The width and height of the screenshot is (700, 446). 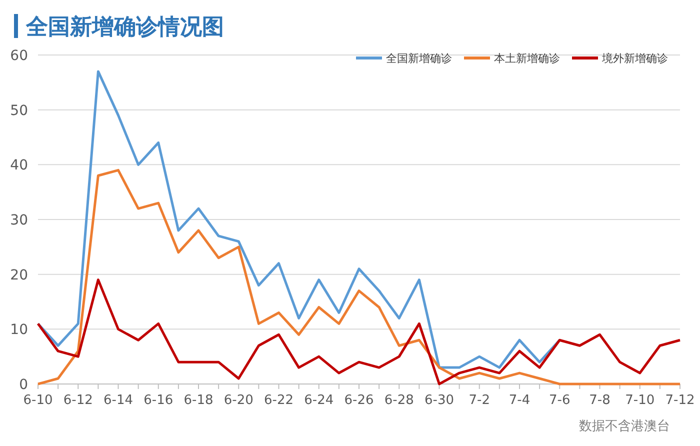 I want to click on x-tick-label: 6-24, so click(x=319, y=400).